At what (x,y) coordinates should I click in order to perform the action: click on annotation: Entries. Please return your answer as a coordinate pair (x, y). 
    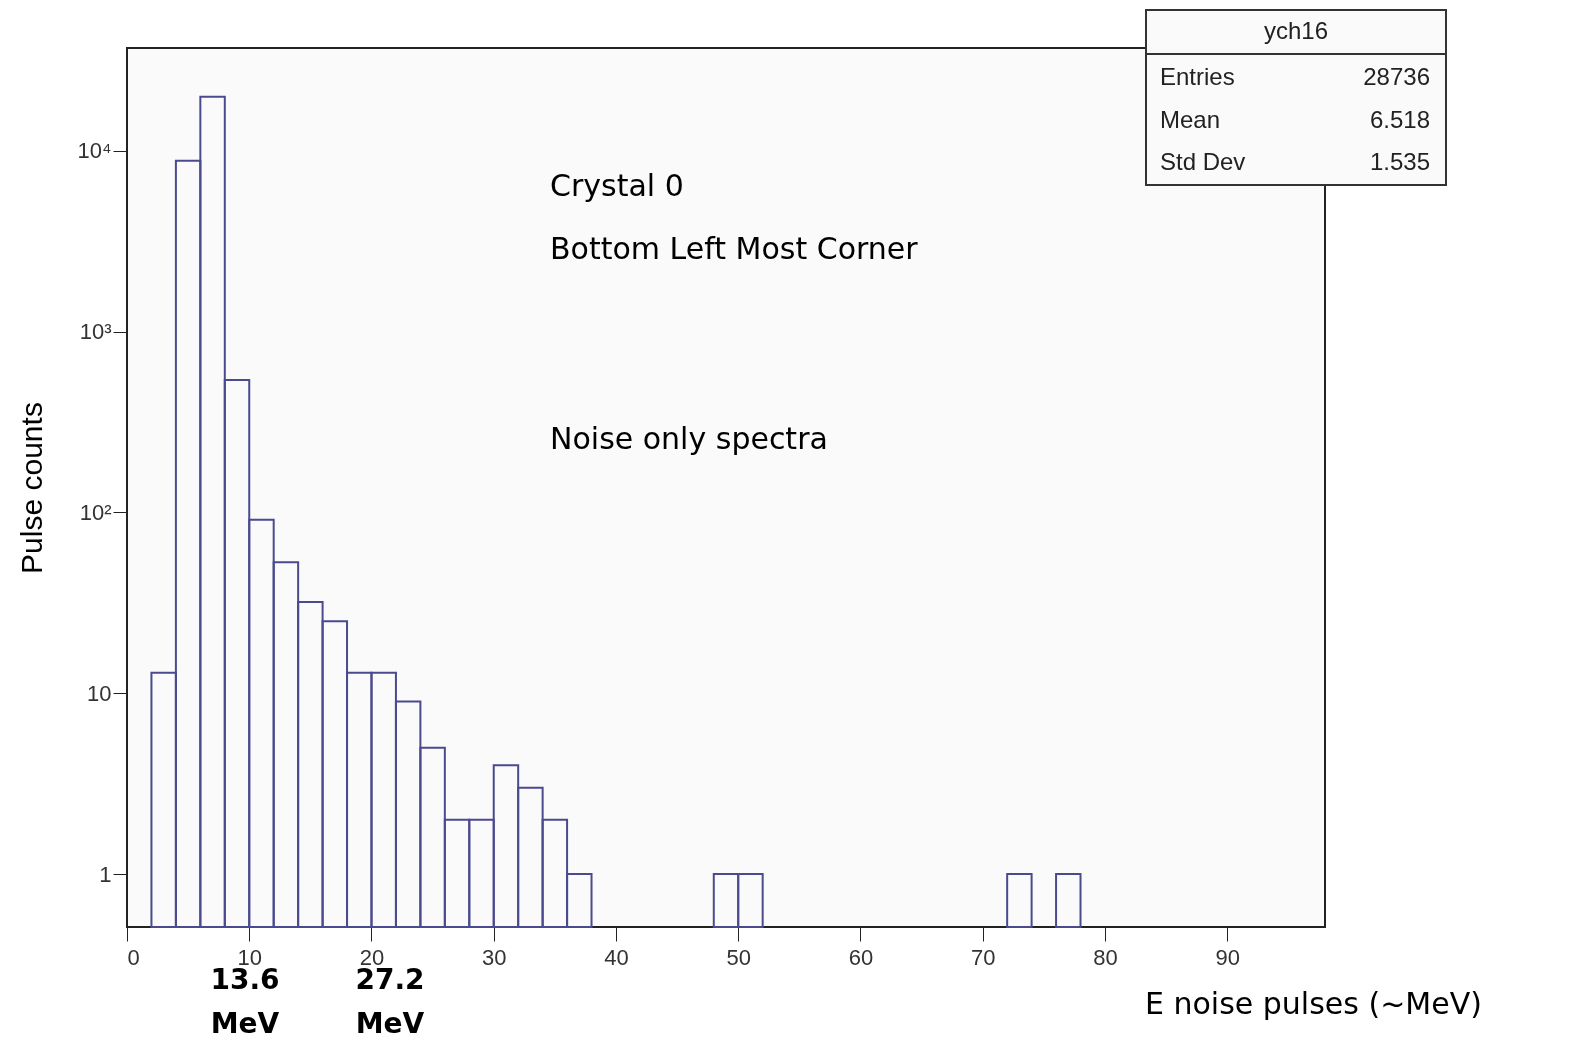
    Looking at the image, I should click on (1197, 76).